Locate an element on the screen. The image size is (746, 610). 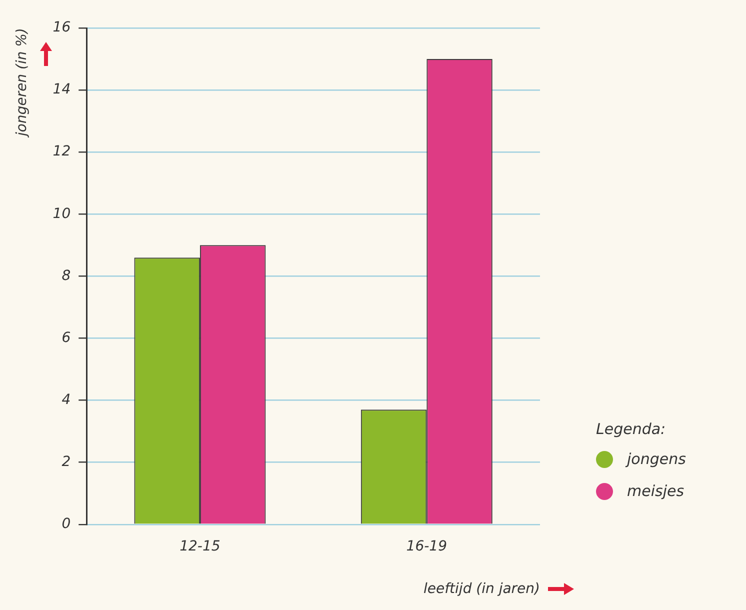
x-tick-label: 16-19 is located at coordinates (427, 546).